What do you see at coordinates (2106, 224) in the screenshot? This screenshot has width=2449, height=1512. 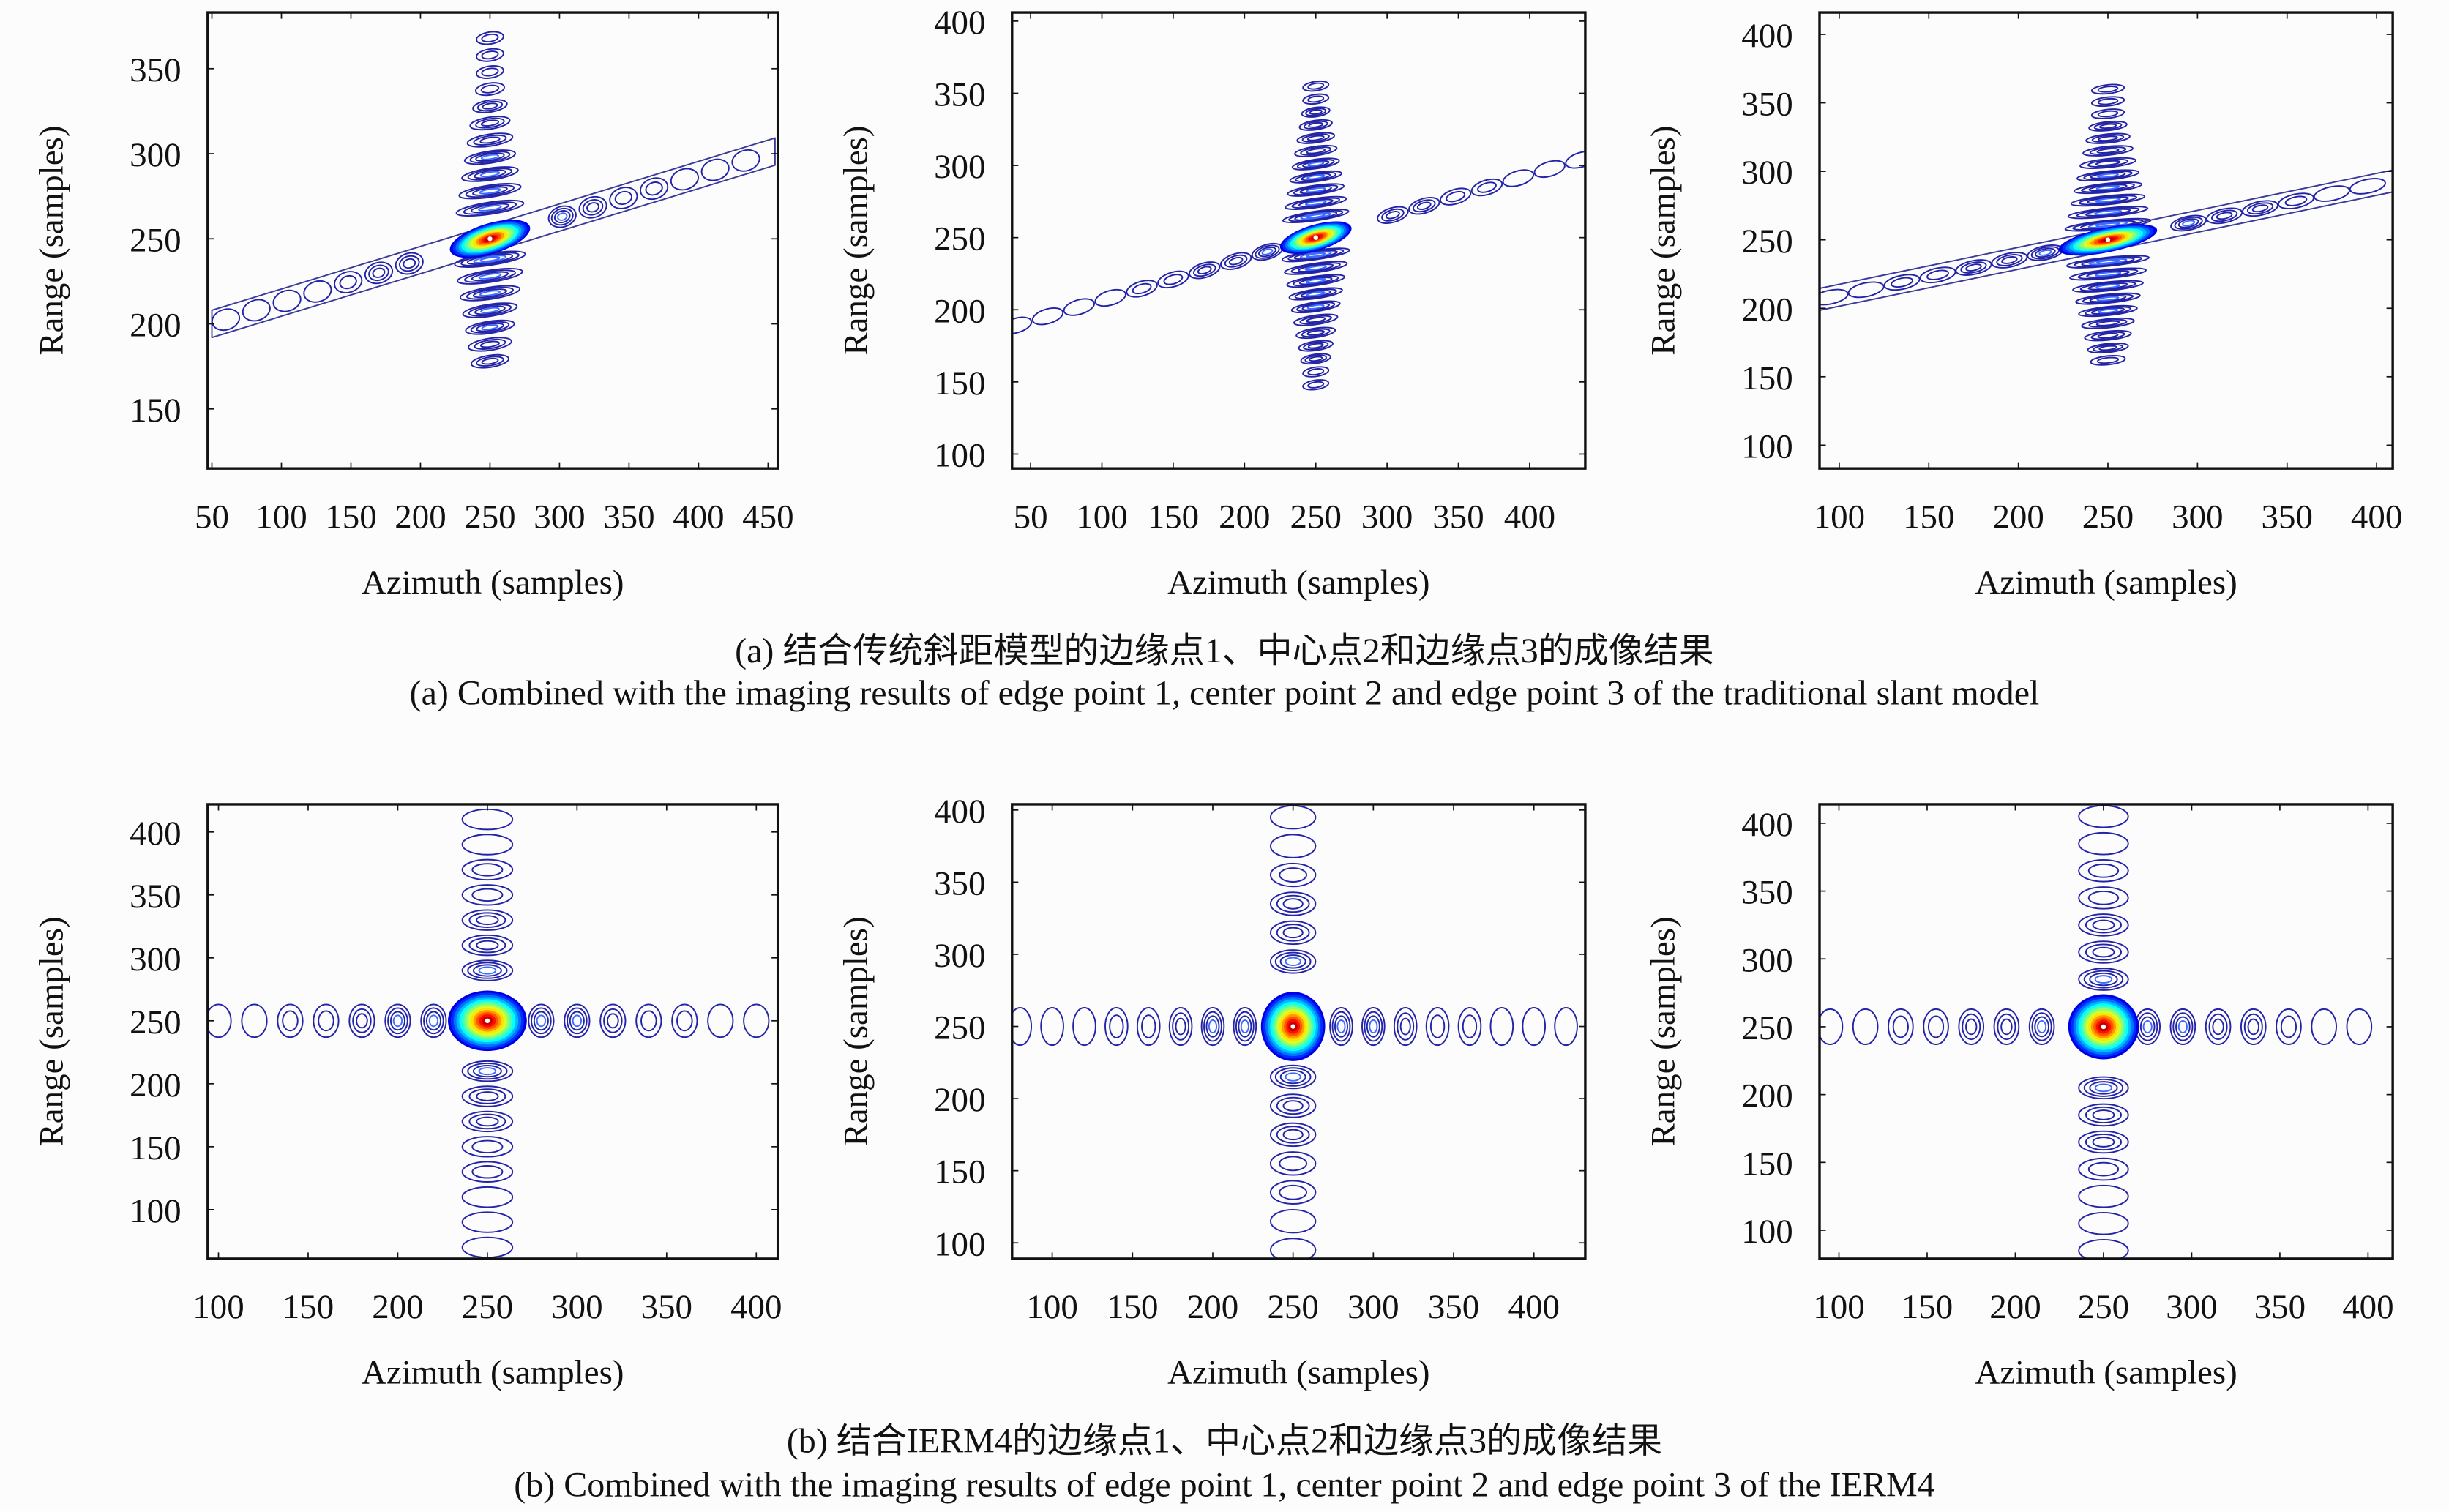 I see `contour-lines` at bounding box center [2106, 224].